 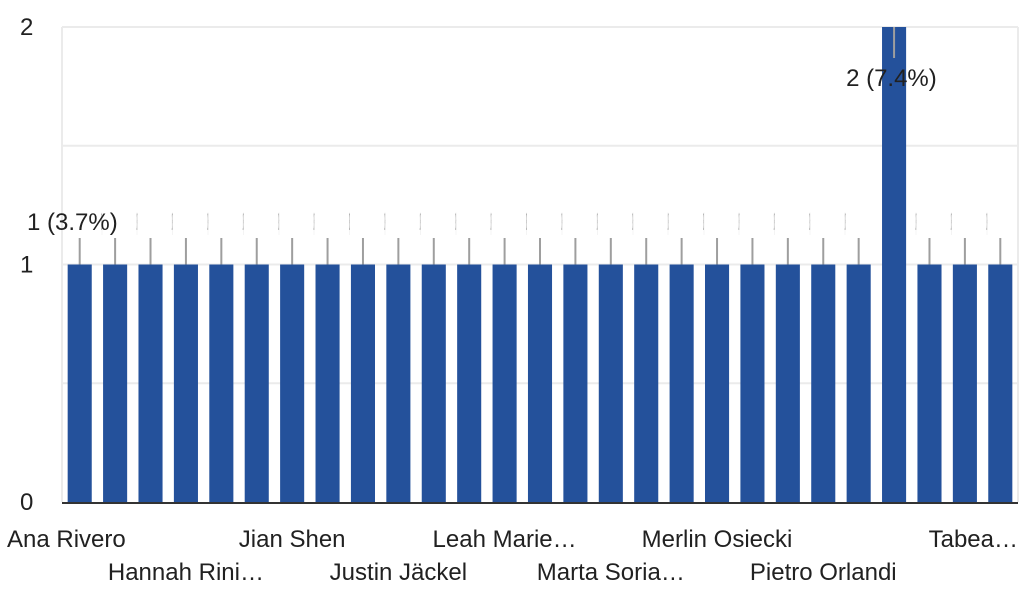 What do you see at coordinates (717, 539) in the screenshot?
I see `x-tick-label: Merlin Osiecki` at bounding box center [717, 539].